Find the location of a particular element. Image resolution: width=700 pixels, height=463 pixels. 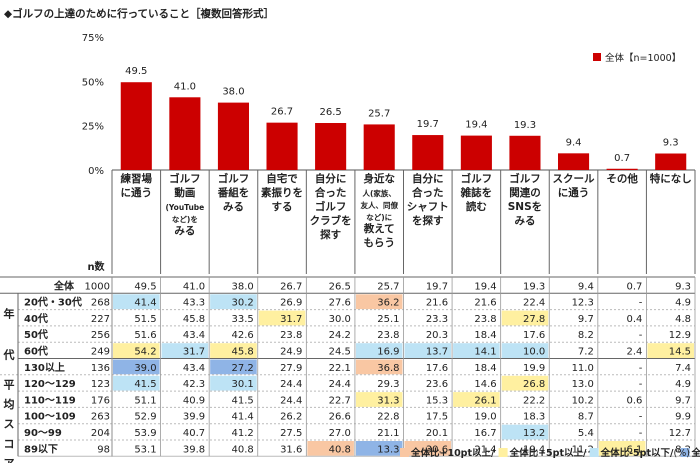

table-cell: 41.4 is located at coordinates (145, 303).